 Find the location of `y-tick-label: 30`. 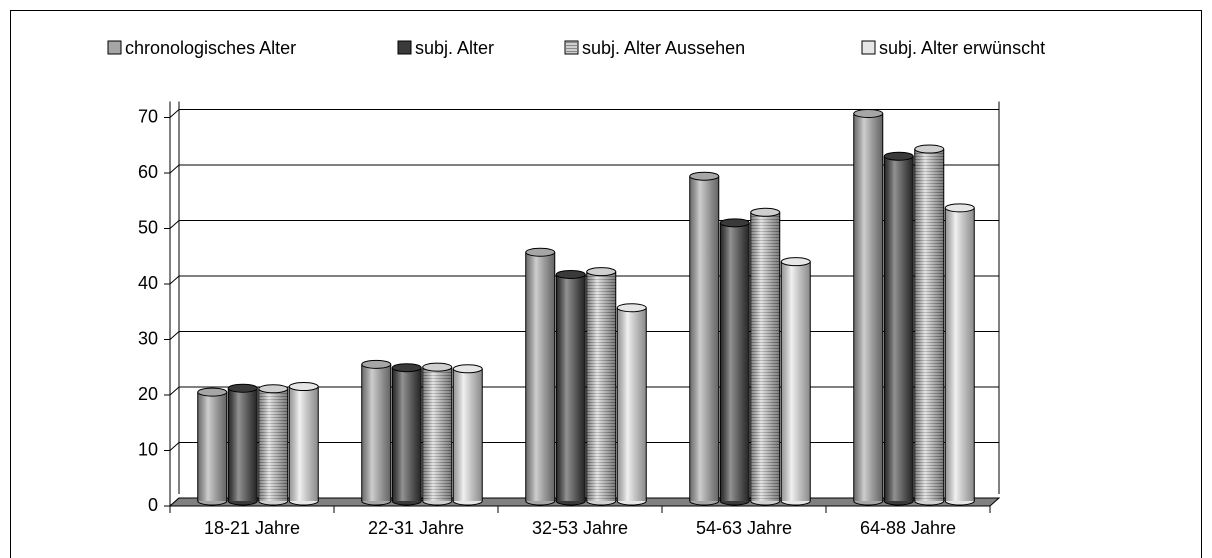

y-tick-label: 30 is located at coordinates (148, 338).